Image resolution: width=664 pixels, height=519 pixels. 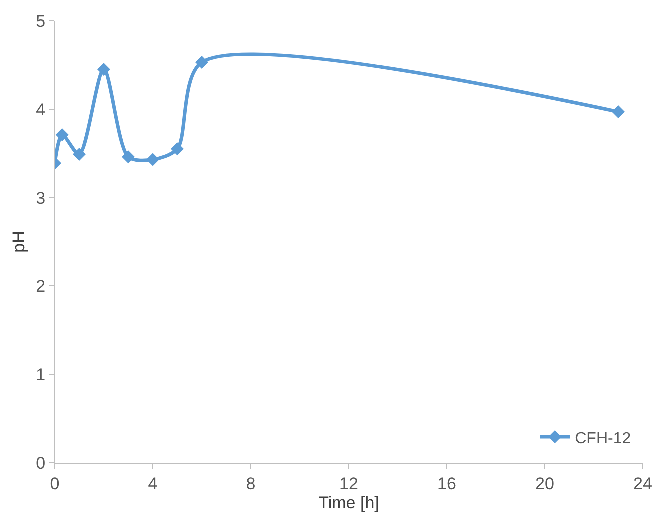 What do you see at coordinates (643, 484) in the screenshot?
I see `x-tick-label: 24` at bounding box center [643, 484].